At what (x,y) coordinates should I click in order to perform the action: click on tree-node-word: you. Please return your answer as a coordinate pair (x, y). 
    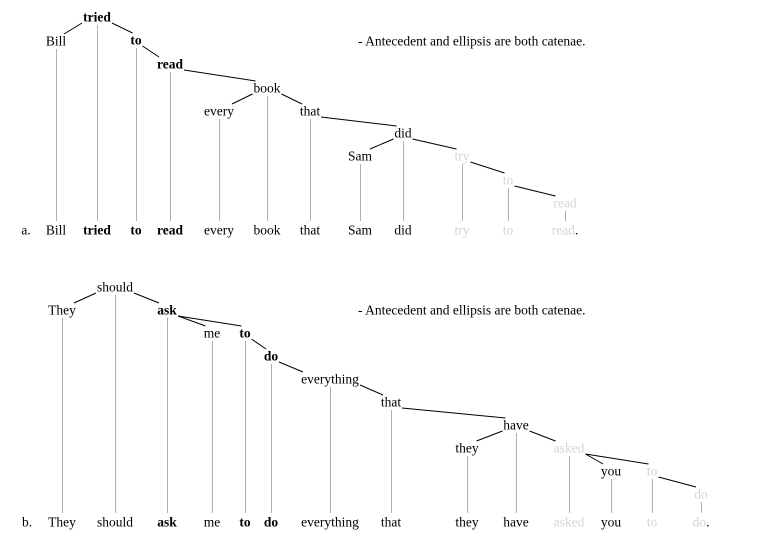
    Looking at the image, I should click on (611, 471).